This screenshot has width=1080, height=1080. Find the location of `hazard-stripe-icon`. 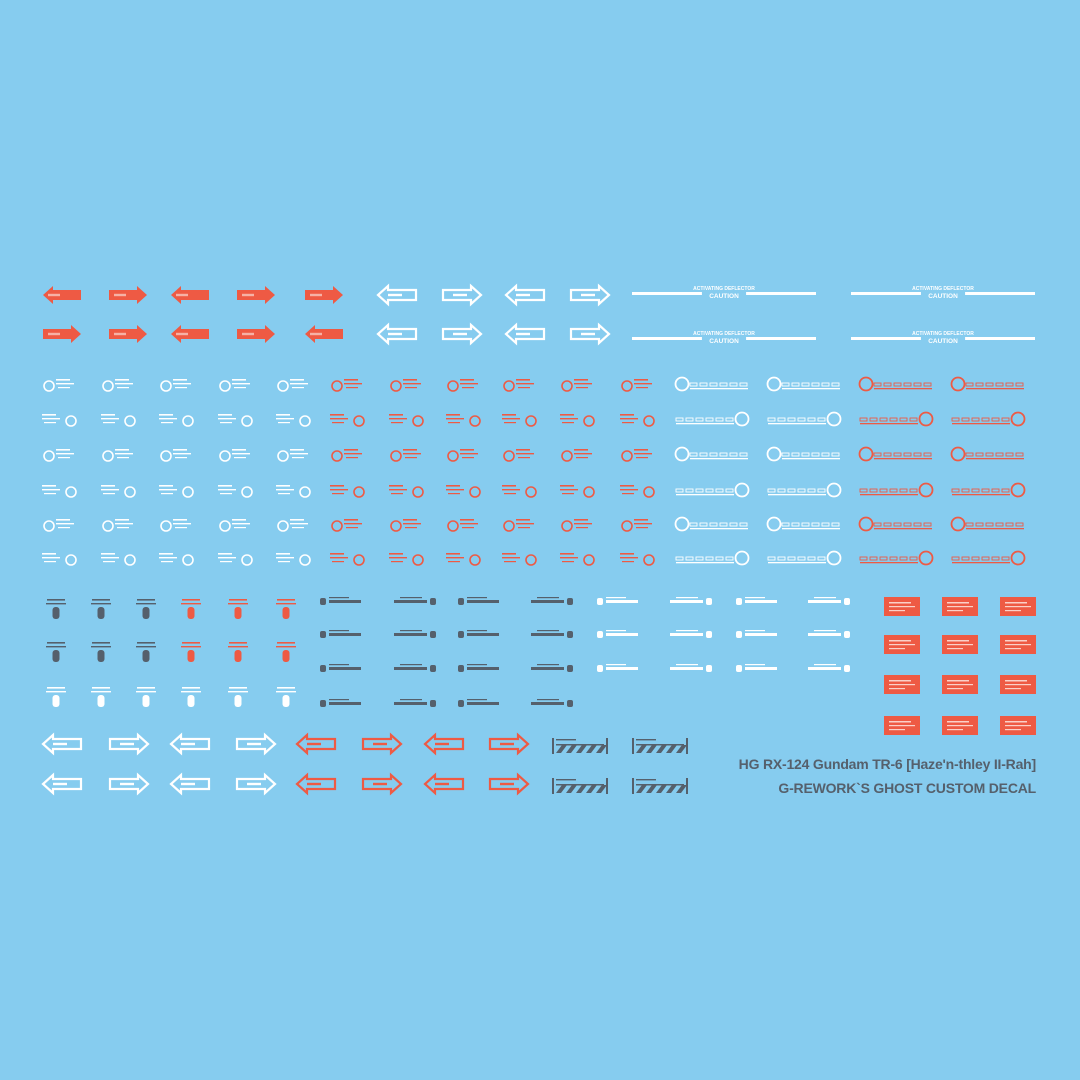

hazard-stripe-icon is located at coordinates (580, 786).